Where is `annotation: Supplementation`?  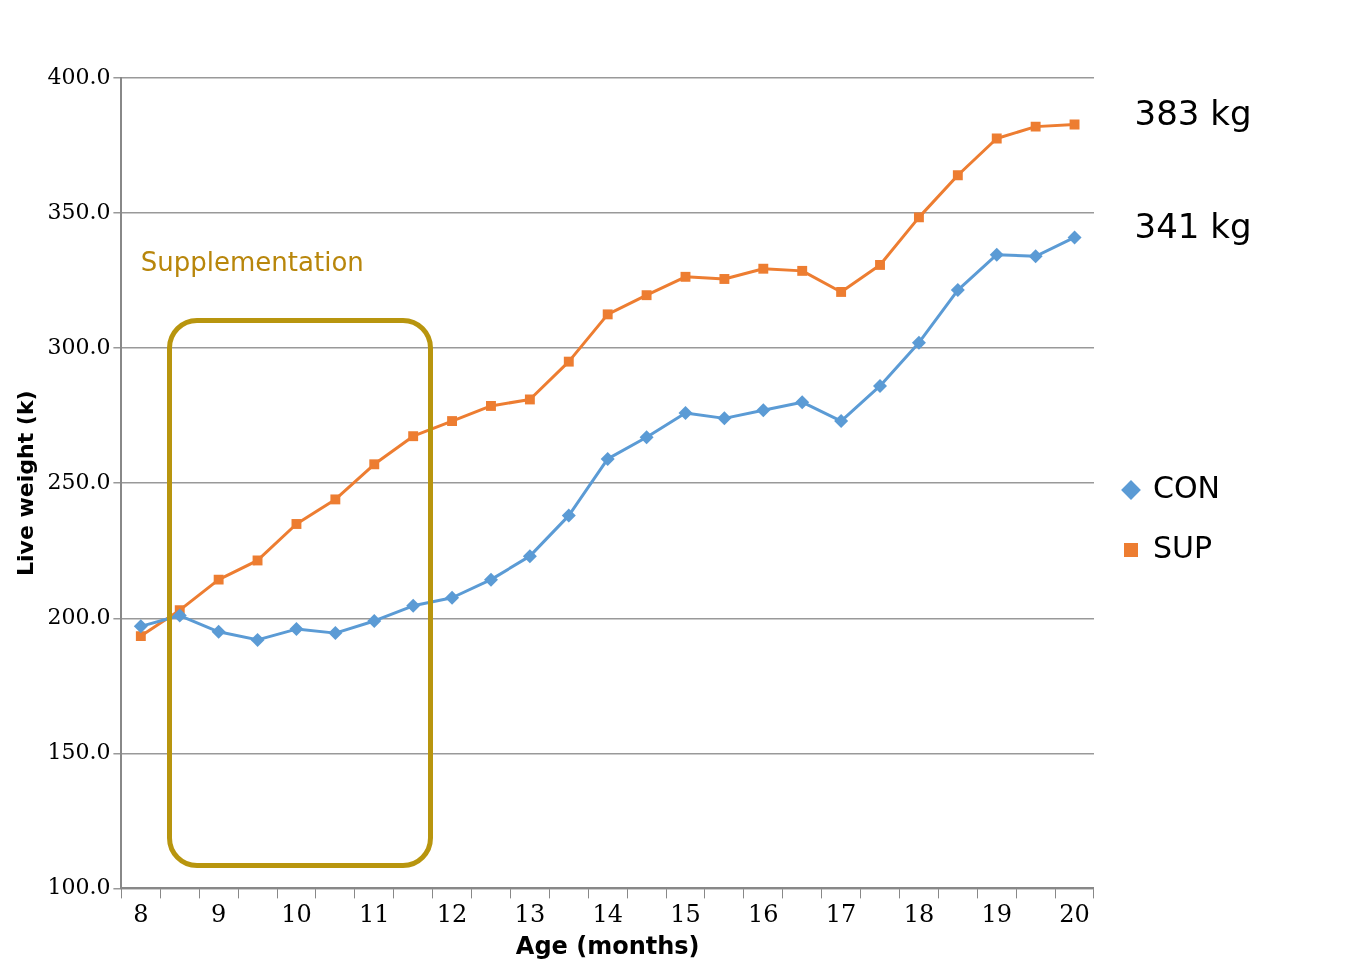
annotation: Supplementation is located at coordinates (252, 262).